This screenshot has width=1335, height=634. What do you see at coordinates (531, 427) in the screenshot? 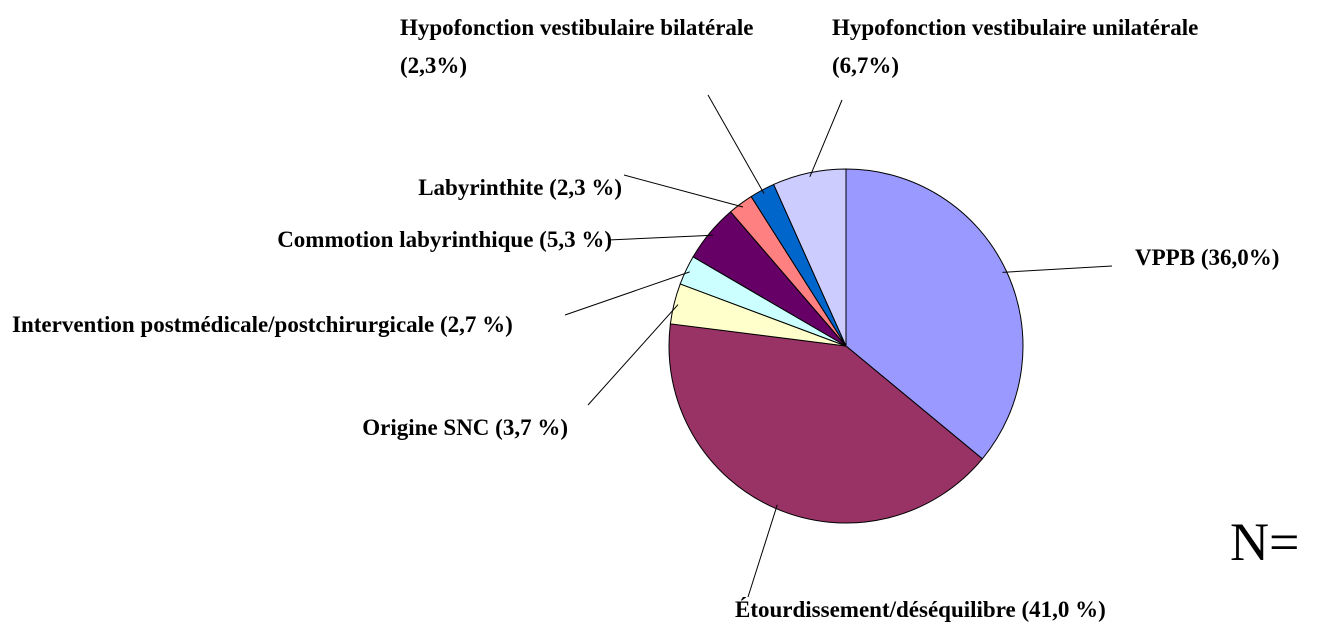
I see `value-label: (3,7 %)` at bounding box center [531, 427].